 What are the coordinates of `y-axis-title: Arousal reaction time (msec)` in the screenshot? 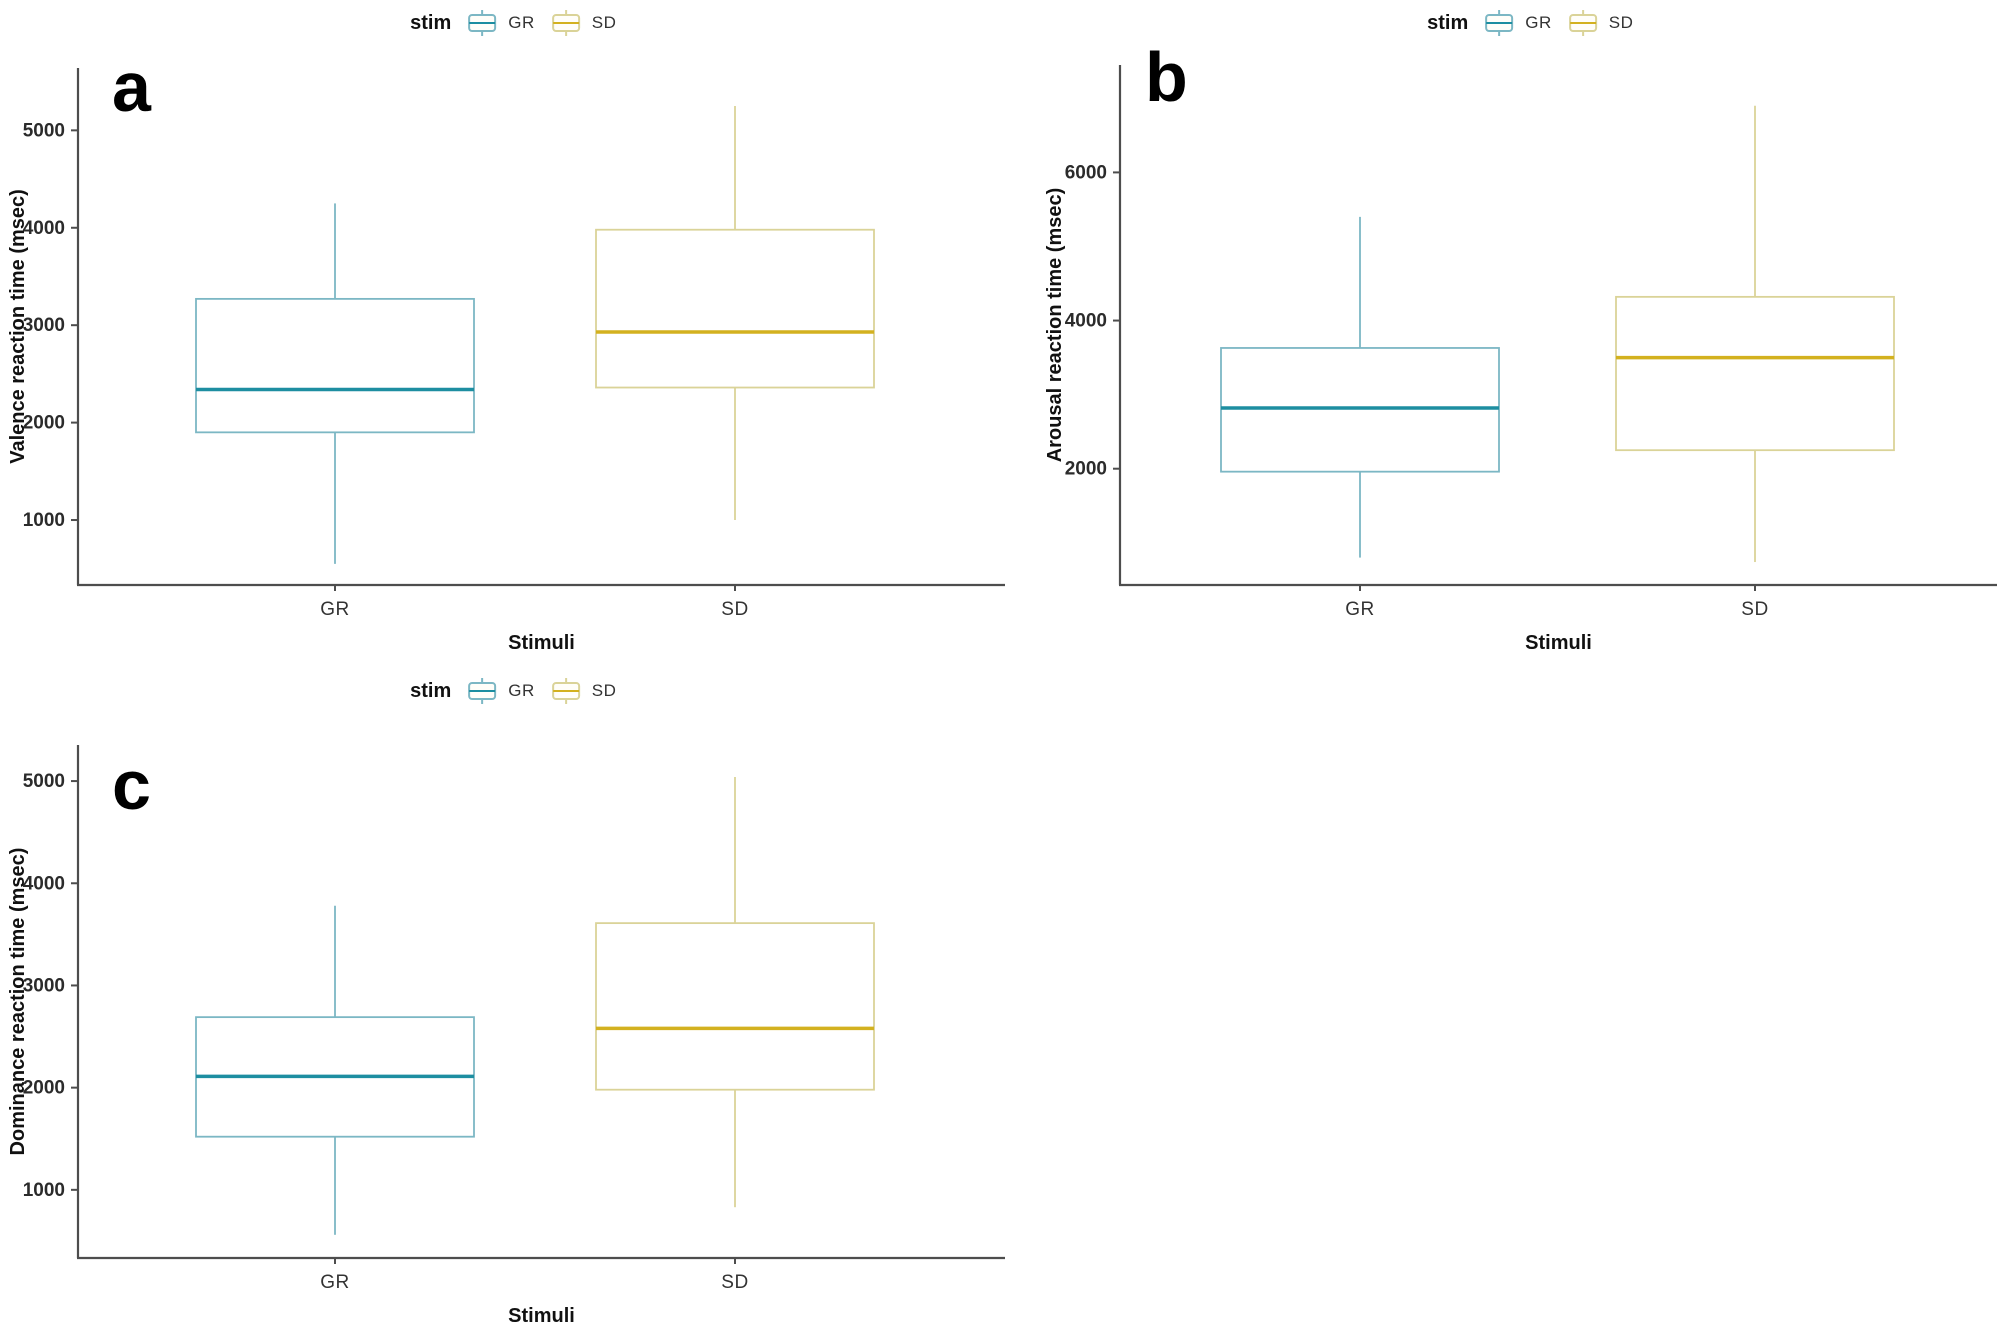 It's located at (1055, 325).